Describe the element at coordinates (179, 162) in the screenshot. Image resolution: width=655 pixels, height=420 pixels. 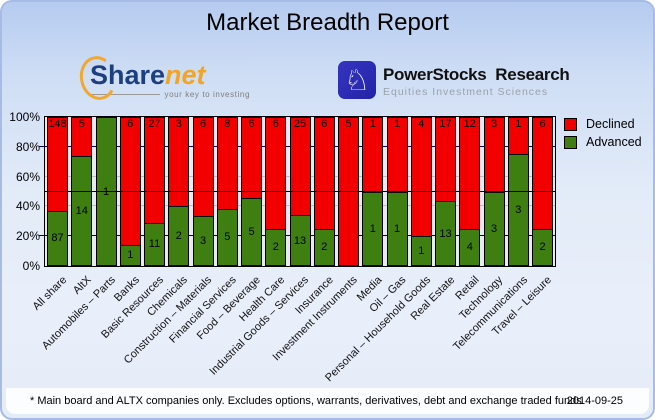
I see `bar-segment-declined: 3` at that location.